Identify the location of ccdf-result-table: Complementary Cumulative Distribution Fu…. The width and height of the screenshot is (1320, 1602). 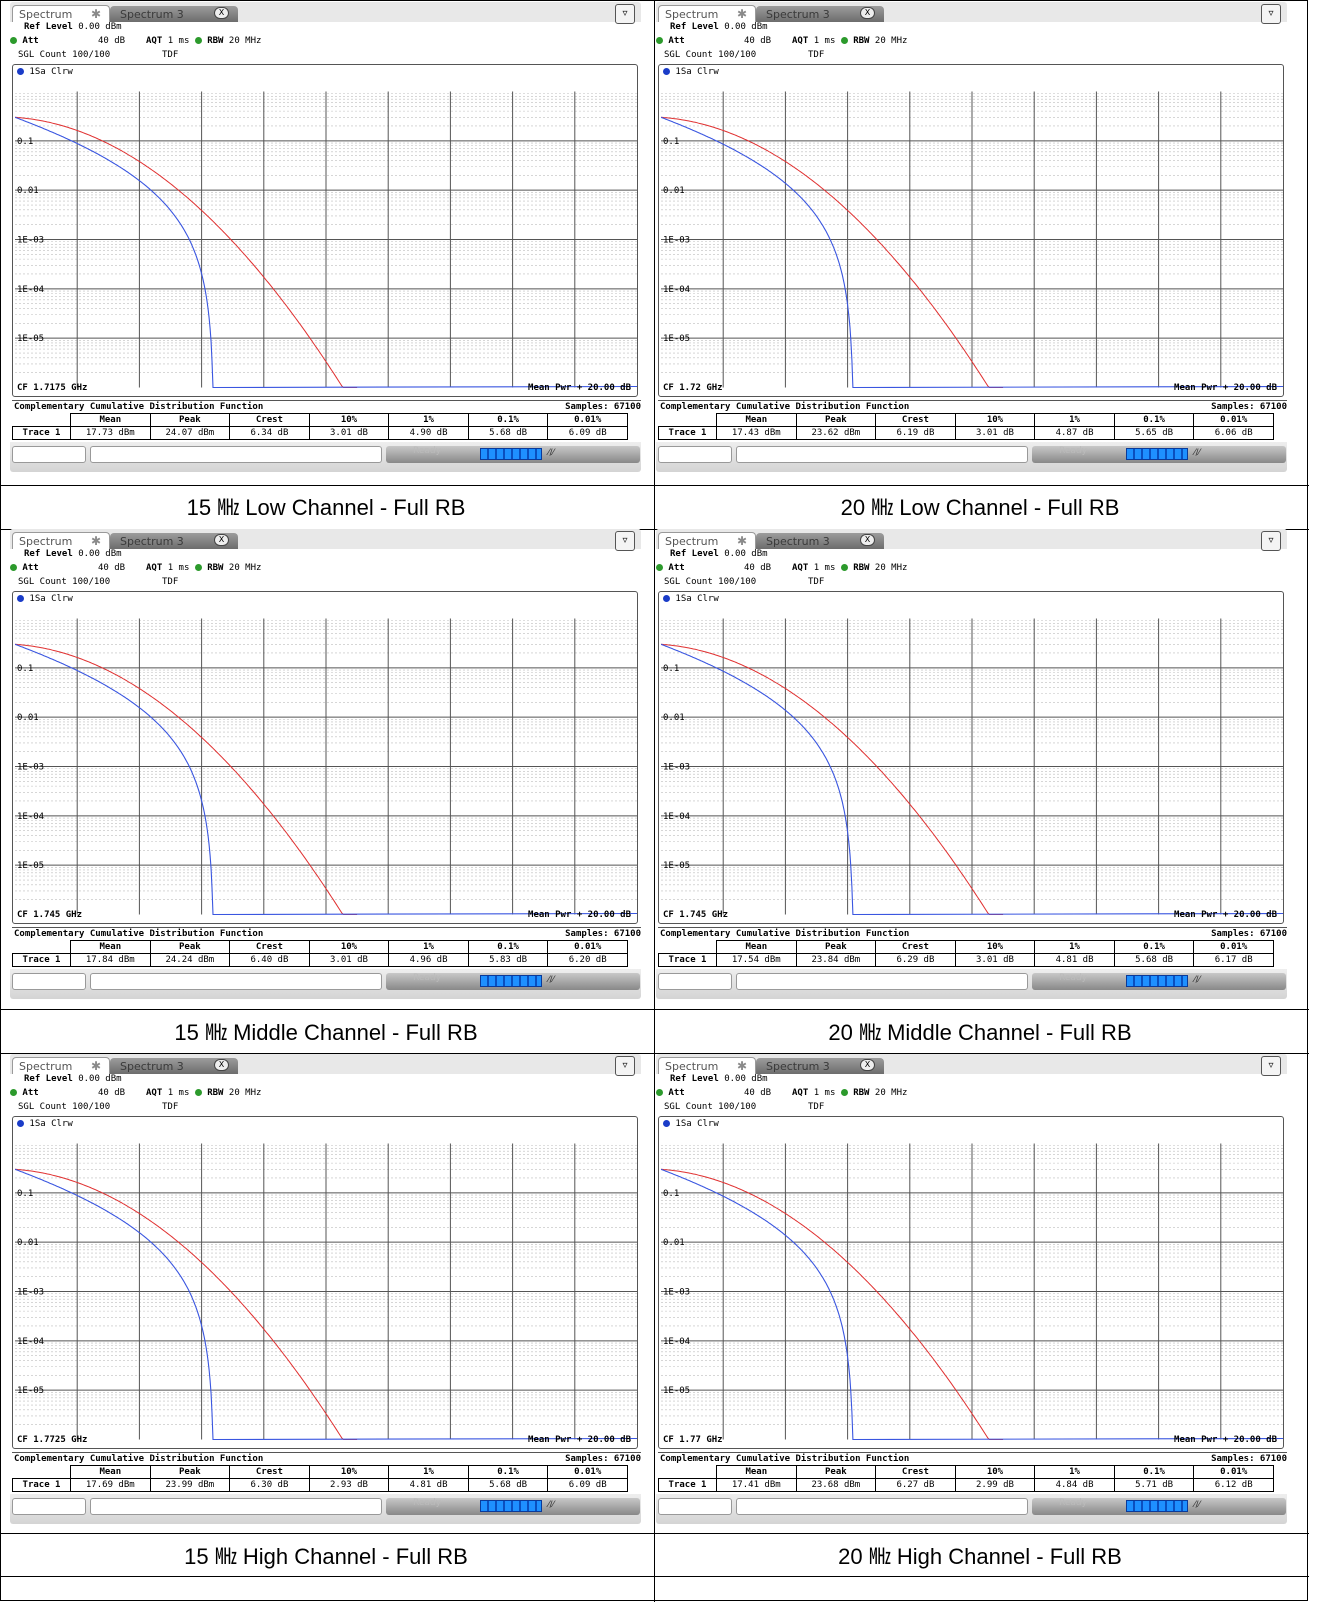
(972, 947).